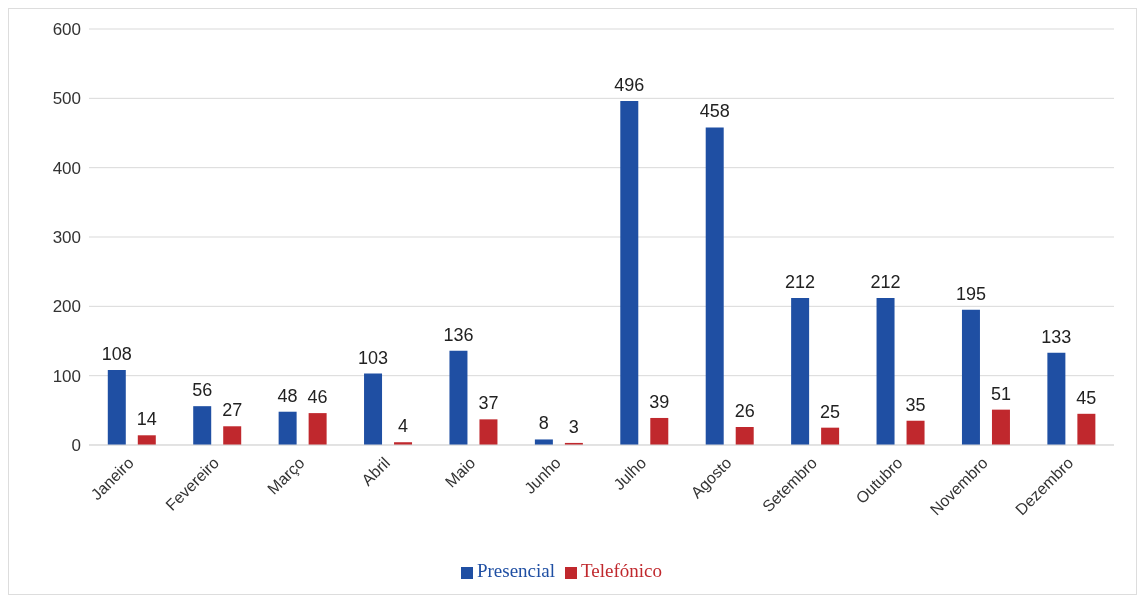 This screenshot has width=1143, height=601. I want to click on data-label: 45, so click(1086, 397).